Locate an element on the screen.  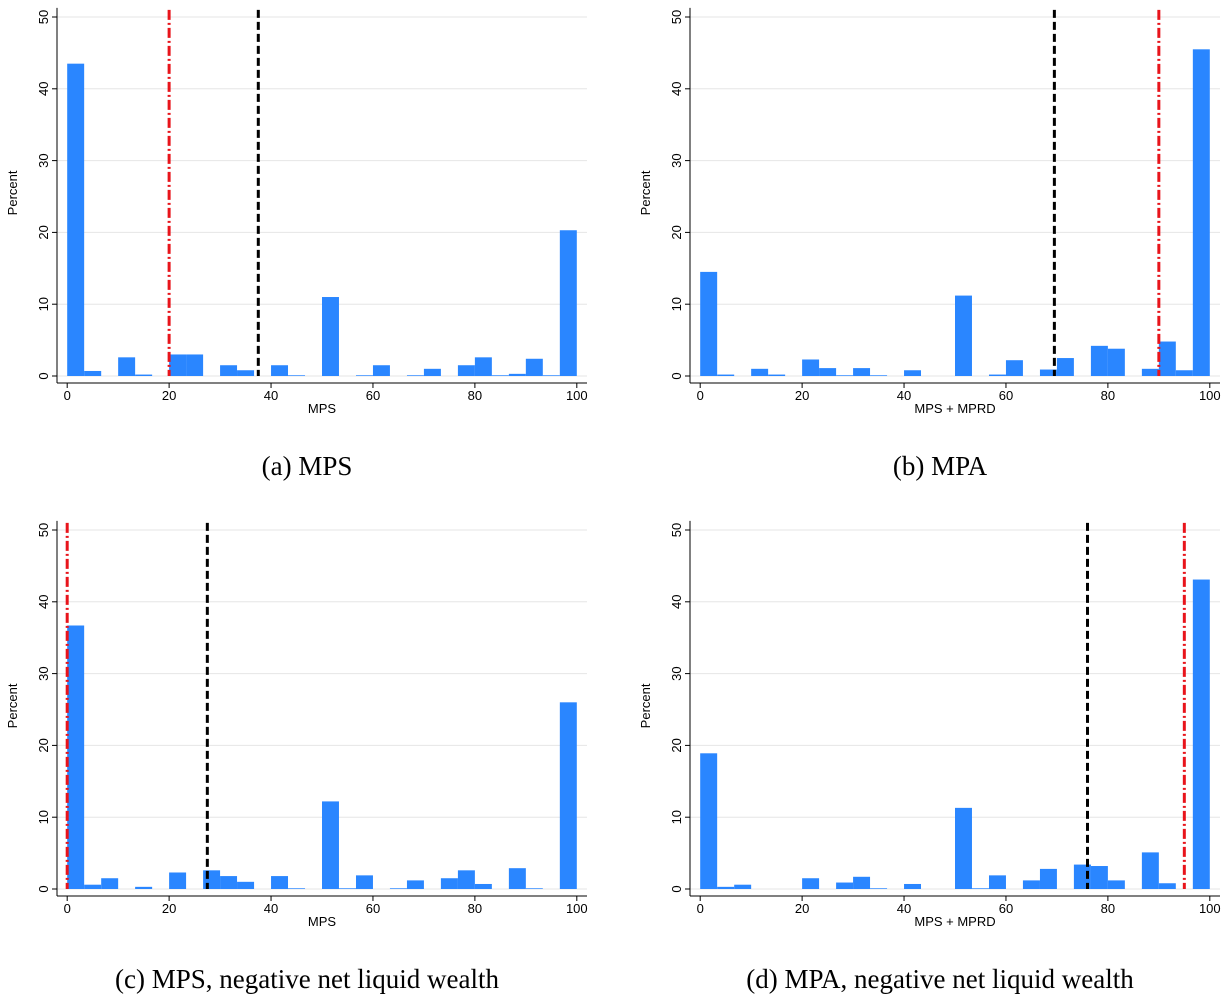
caption: (a) MPS is located at coordinates (307, 466).